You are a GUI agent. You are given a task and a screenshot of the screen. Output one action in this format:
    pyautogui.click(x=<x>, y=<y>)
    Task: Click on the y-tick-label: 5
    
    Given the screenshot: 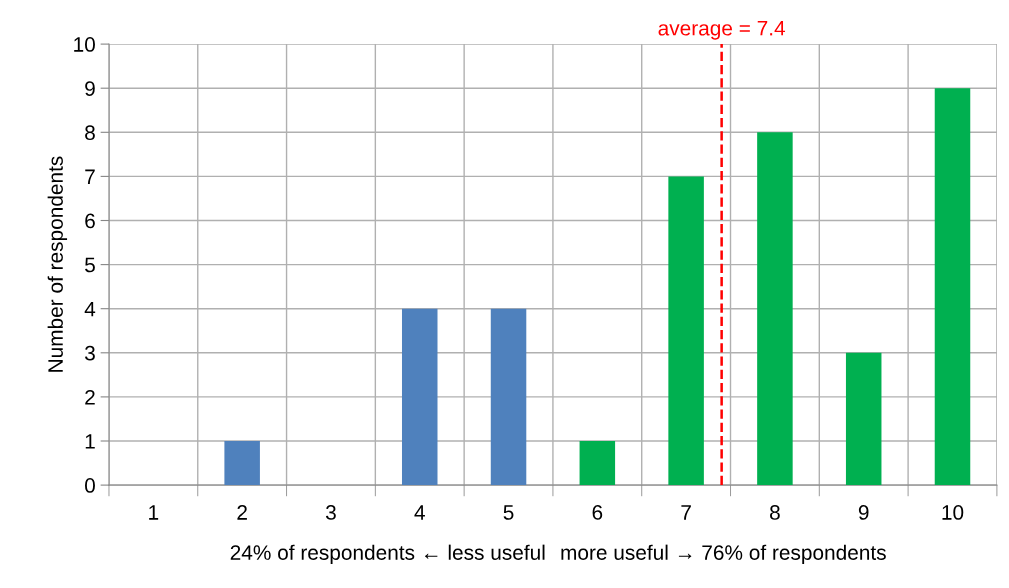 What is the action you would take?
    pyautogui.click(x=90, y=265)
    